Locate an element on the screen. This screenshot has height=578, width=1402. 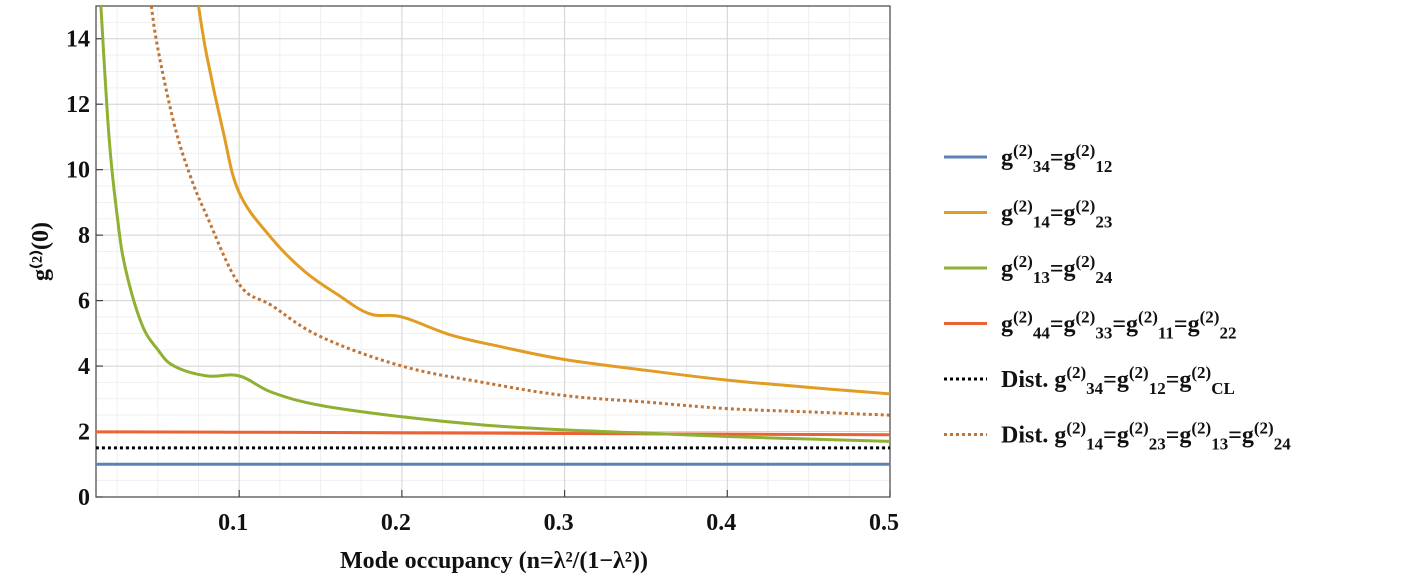
legend-item: g(2)14=g(2)23 is located at coordinates (1028, 214).